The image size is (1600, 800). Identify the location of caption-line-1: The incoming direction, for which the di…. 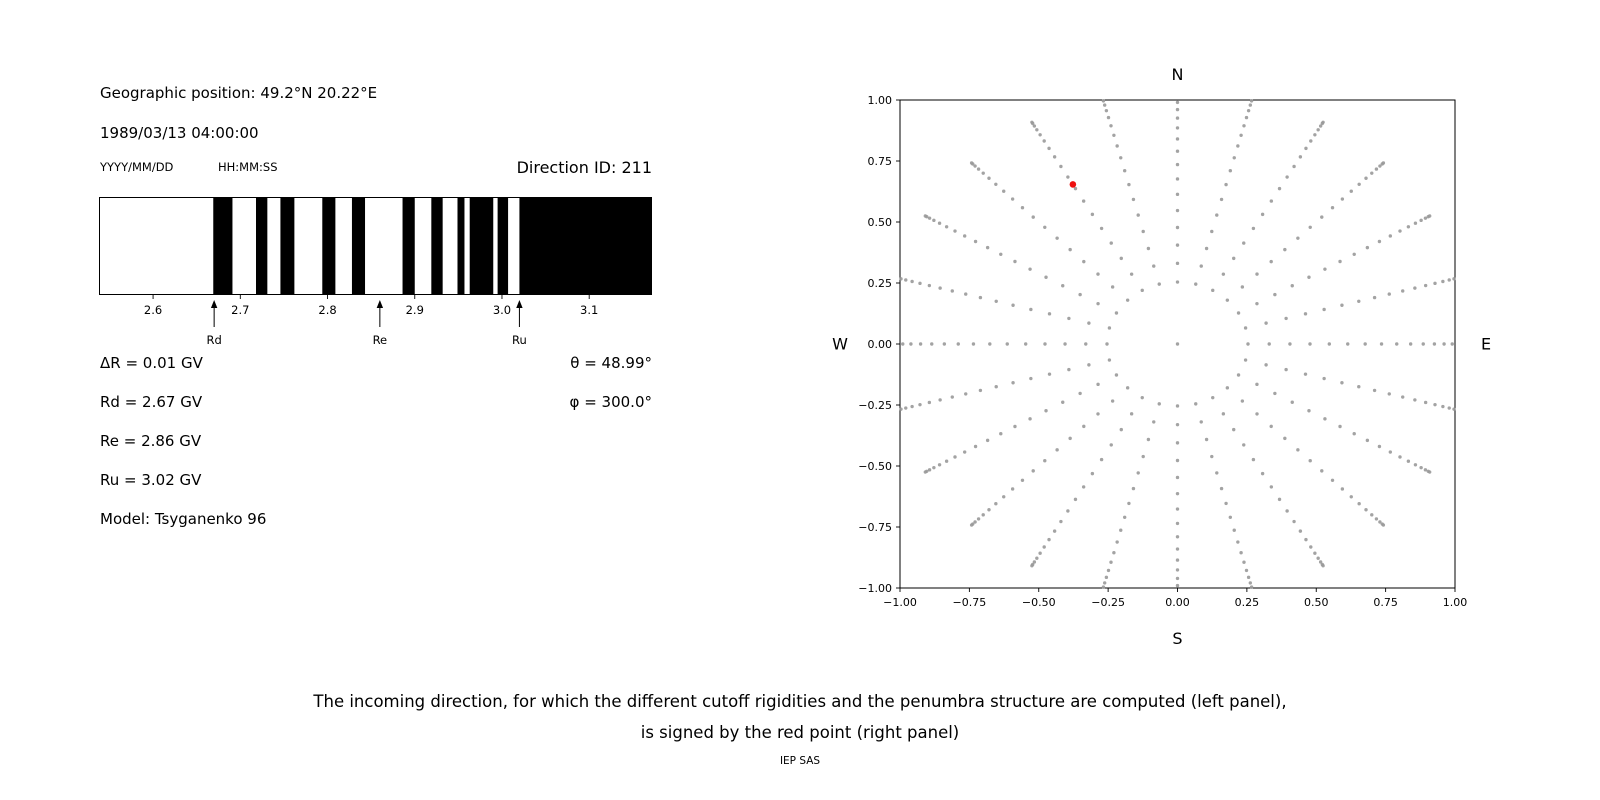
(800, 701).